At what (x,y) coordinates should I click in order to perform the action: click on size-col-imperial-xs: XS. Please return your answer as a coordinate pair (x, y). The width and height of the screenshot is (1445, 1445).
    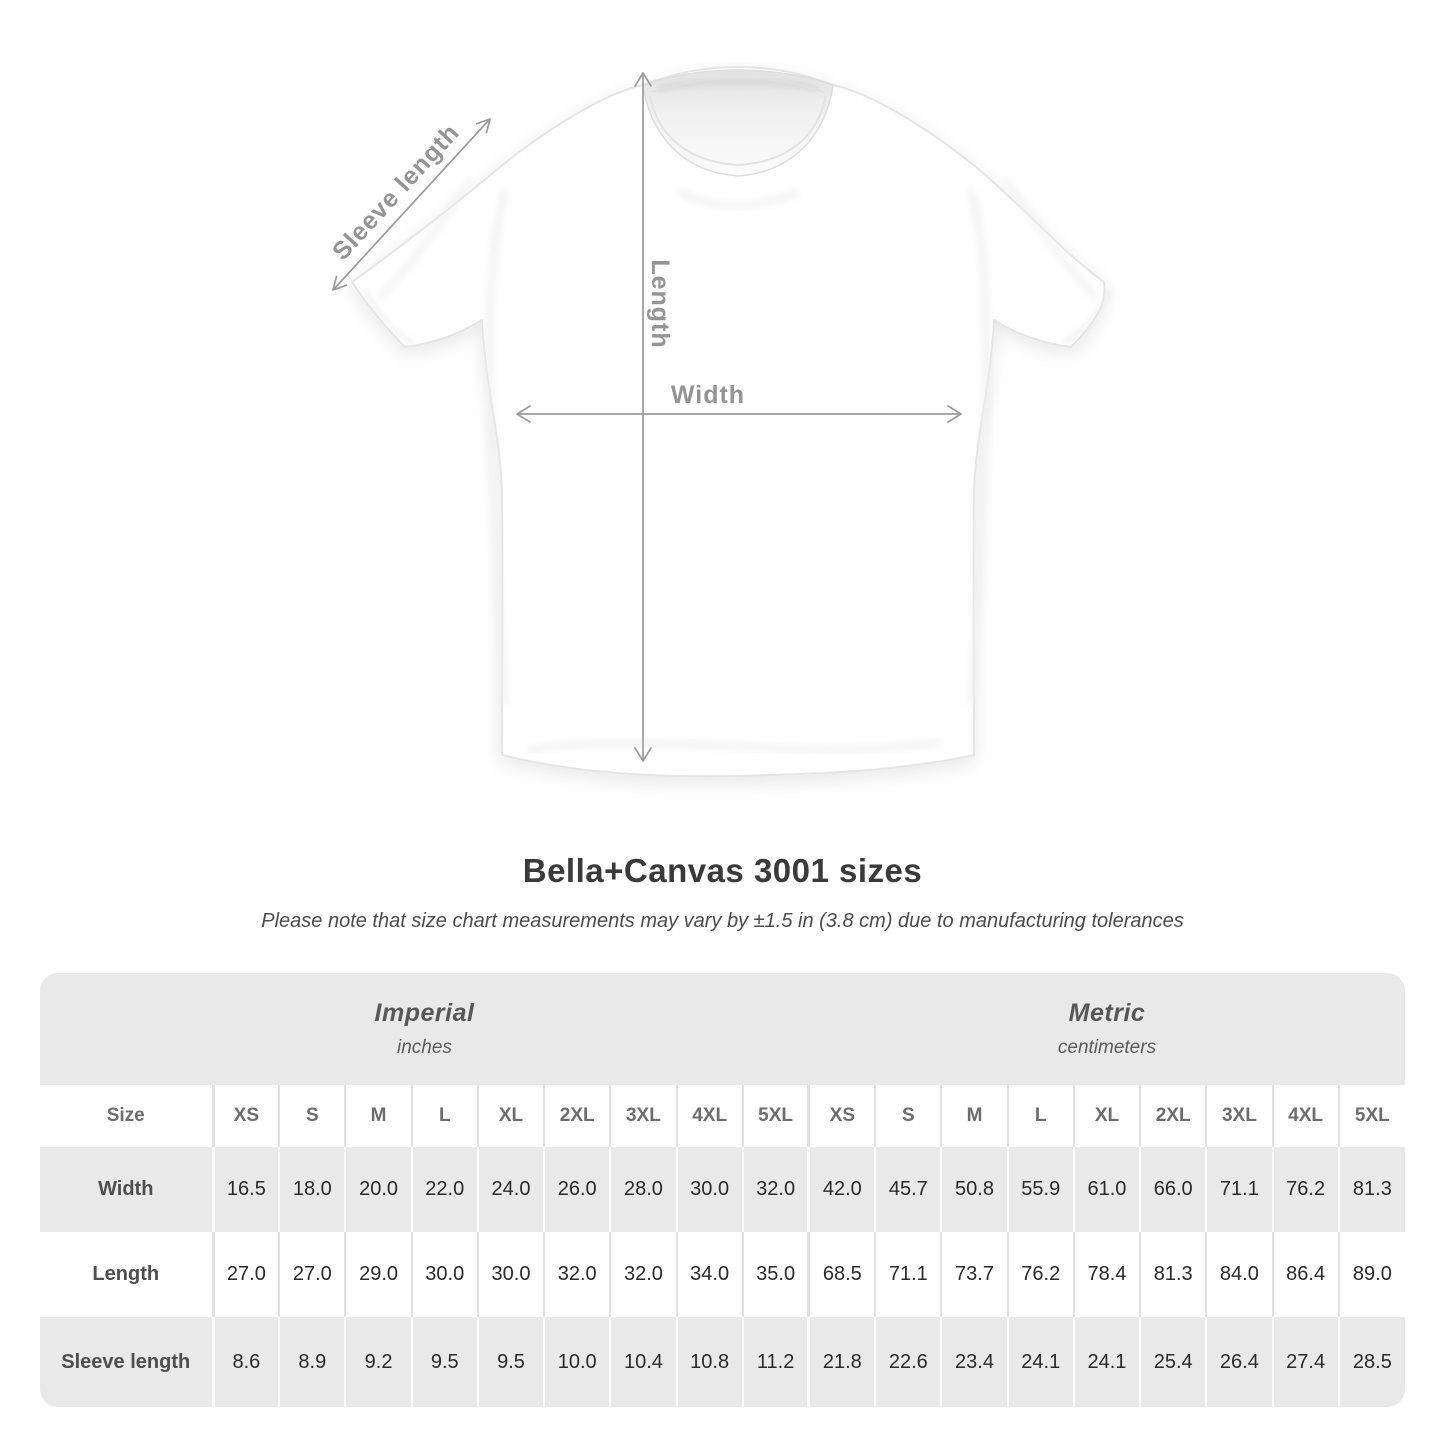
    Looking at the image, I should click on (245, 1116).